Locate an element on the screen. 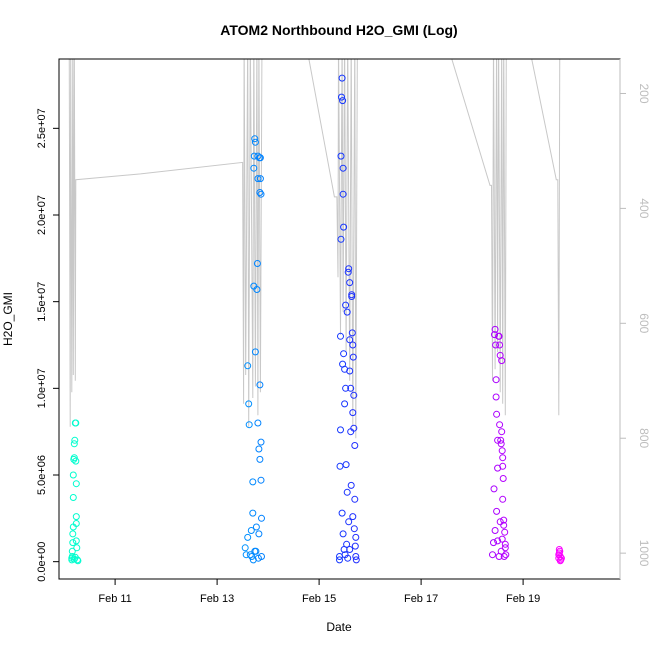  y2-tick-label: 1000 is located at coordinates (643, 553).